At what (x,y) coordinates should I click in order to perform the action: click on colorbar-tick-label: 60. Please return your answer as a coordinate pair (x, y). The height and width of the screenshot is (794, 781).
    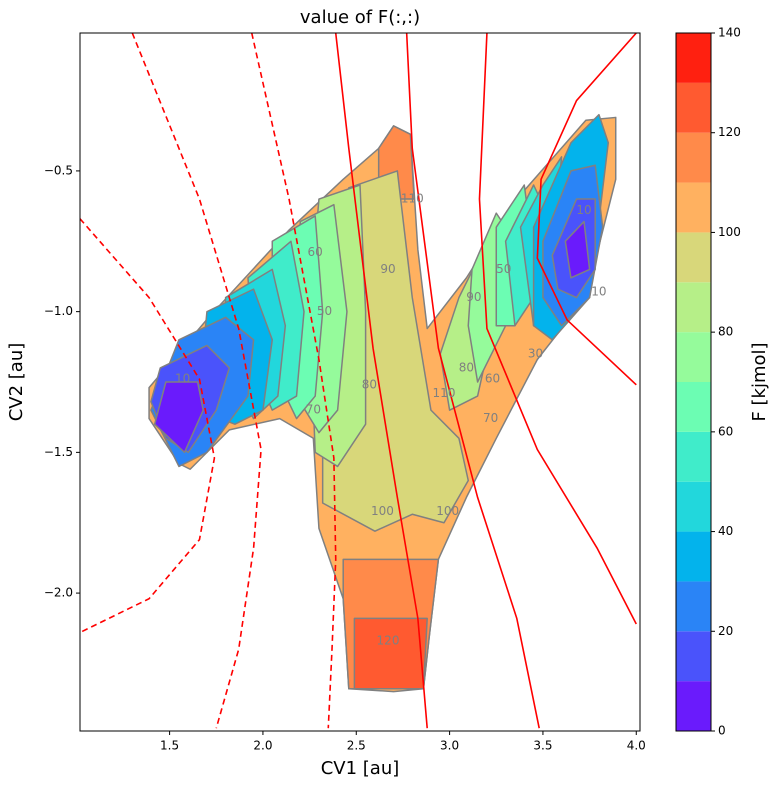
    Looking at the image, I should click on (725, 431).